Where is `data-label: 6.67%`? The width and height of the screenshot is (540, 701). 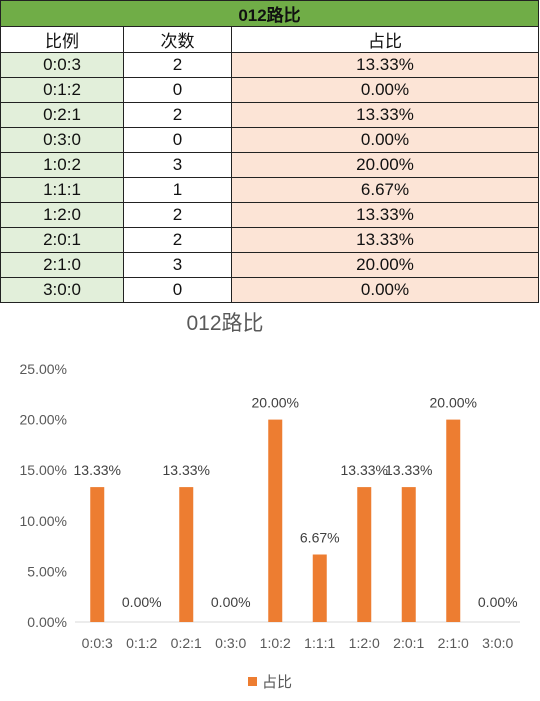
data-label: 6.67% is located at coordinates (320, 537).